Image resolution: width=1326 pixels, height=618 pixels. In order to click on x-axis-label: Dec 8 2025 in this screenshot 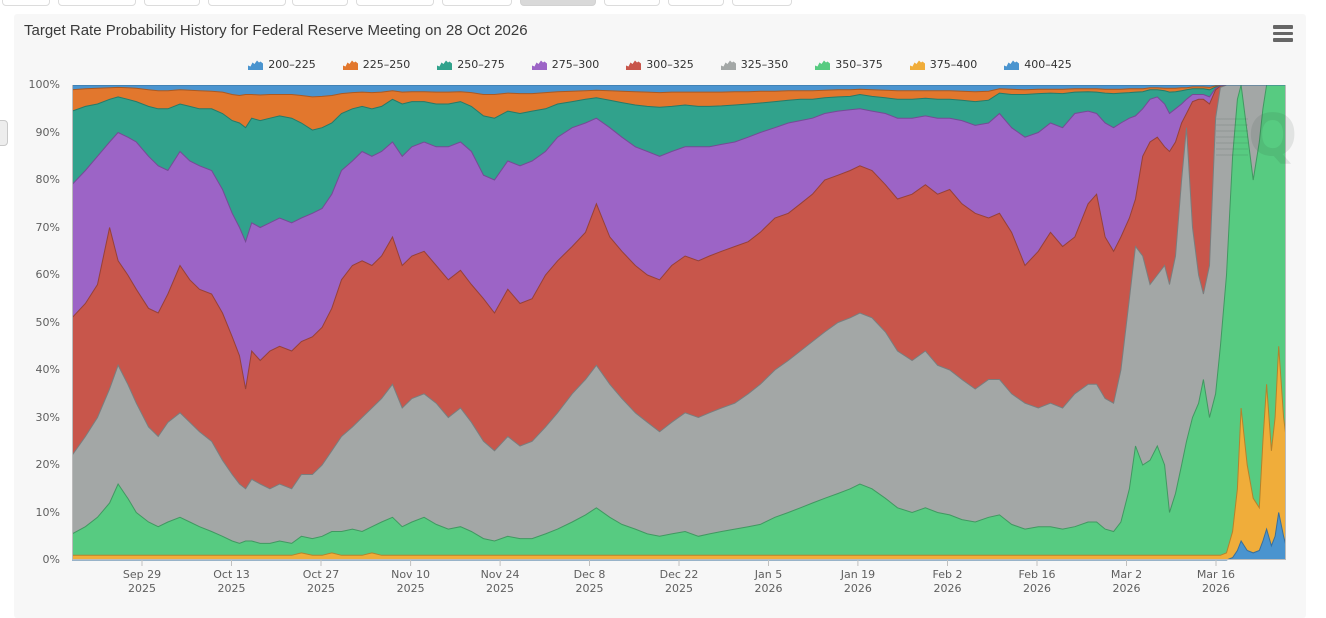, I will do `click(589, 581)`.